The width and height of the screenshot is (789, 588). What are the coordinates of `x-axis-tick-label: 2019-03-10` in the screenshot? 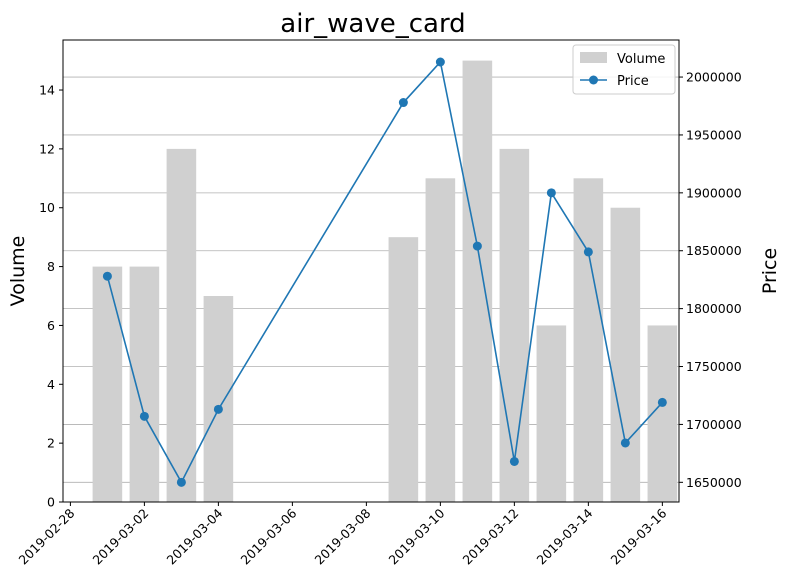 It's located at (417, 536).